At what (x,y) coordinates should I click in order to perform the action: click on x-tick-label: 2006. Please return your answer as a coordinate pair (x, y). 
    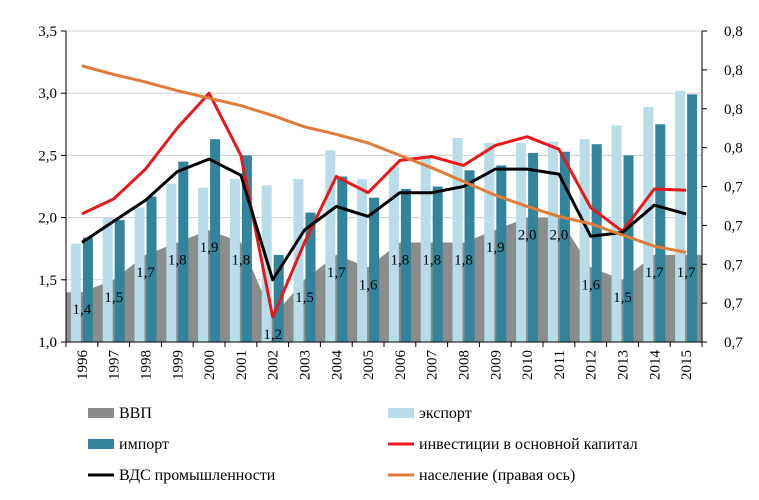
    Looking at the image, I should click on (401, 365).